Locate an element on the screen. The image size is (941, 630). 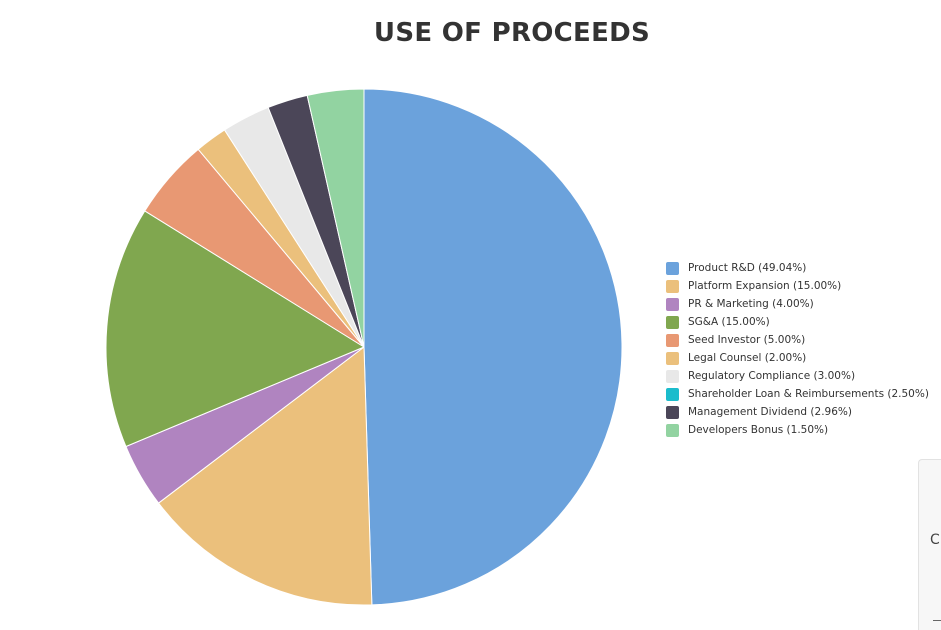
legend-label: Management Dividend (2.96%) is located at coordinates (770, 412).